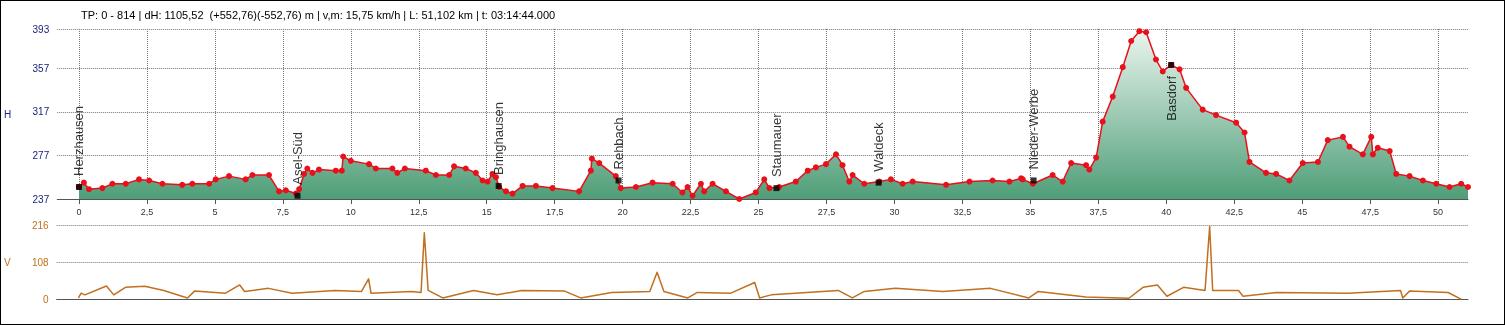 The width and height of the screenshot is (1505, 325). I want to click on x-tick-label: 45, so click(1302, 211).